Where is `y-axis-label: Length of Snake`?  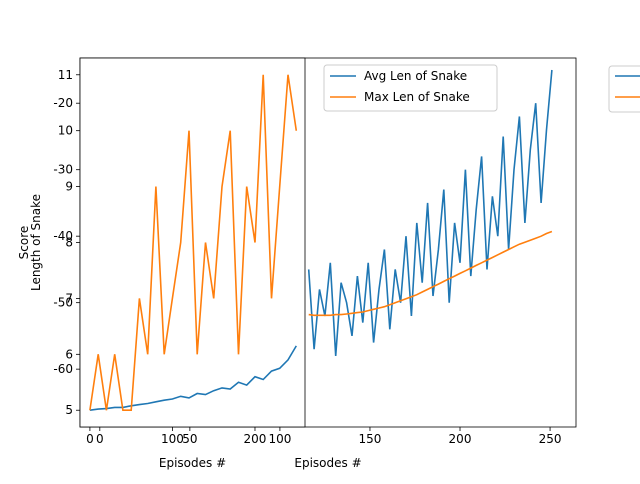
y-axis-label: Length of Snake is located at coordinates (36, 242).